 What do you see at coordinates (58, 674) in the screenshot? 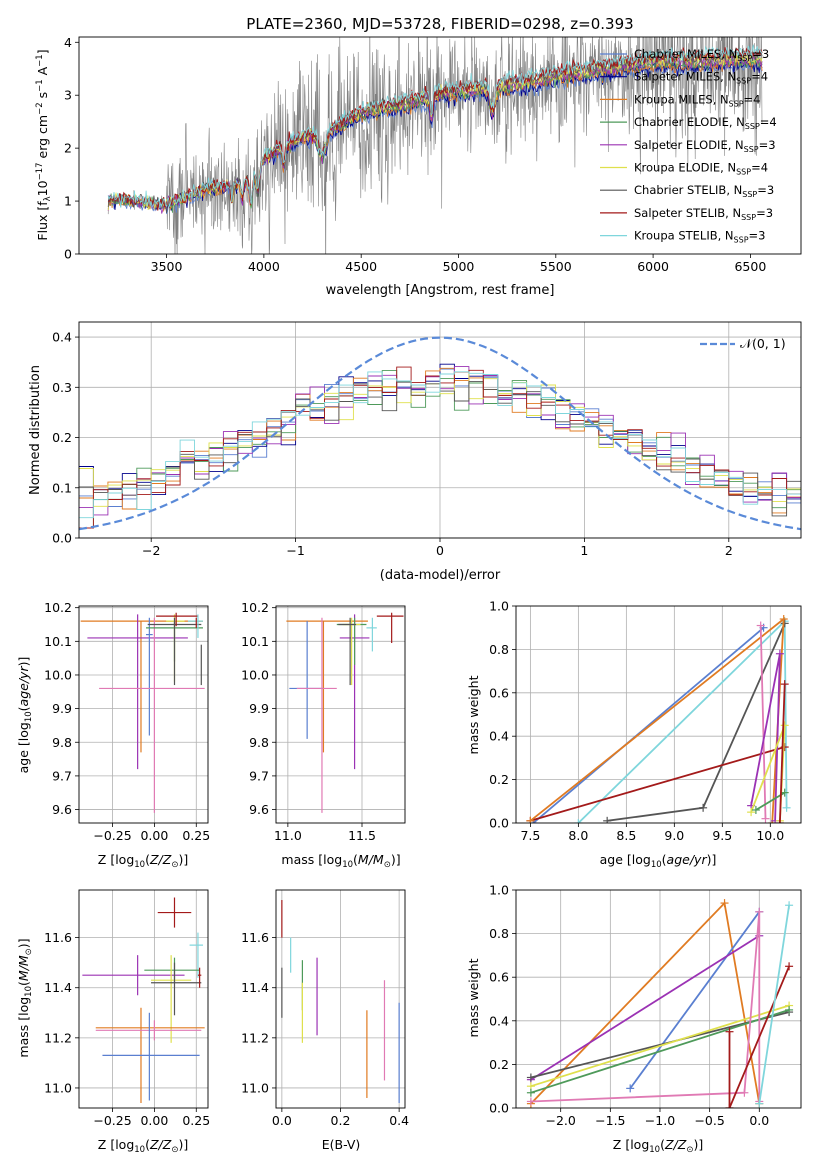
I see `y-tick-label: 10.0` at bounding box center [58, 674].